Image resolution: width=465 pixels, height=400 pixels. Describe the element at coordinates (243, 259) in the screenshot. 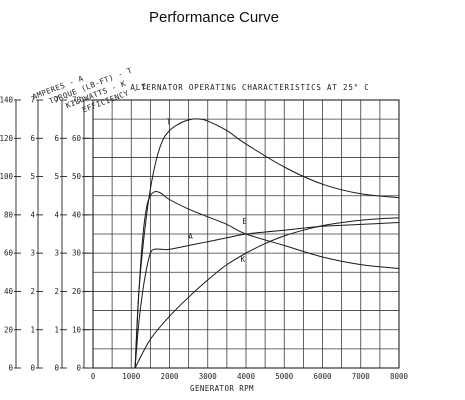

I see `series-k-label: K` at that location.